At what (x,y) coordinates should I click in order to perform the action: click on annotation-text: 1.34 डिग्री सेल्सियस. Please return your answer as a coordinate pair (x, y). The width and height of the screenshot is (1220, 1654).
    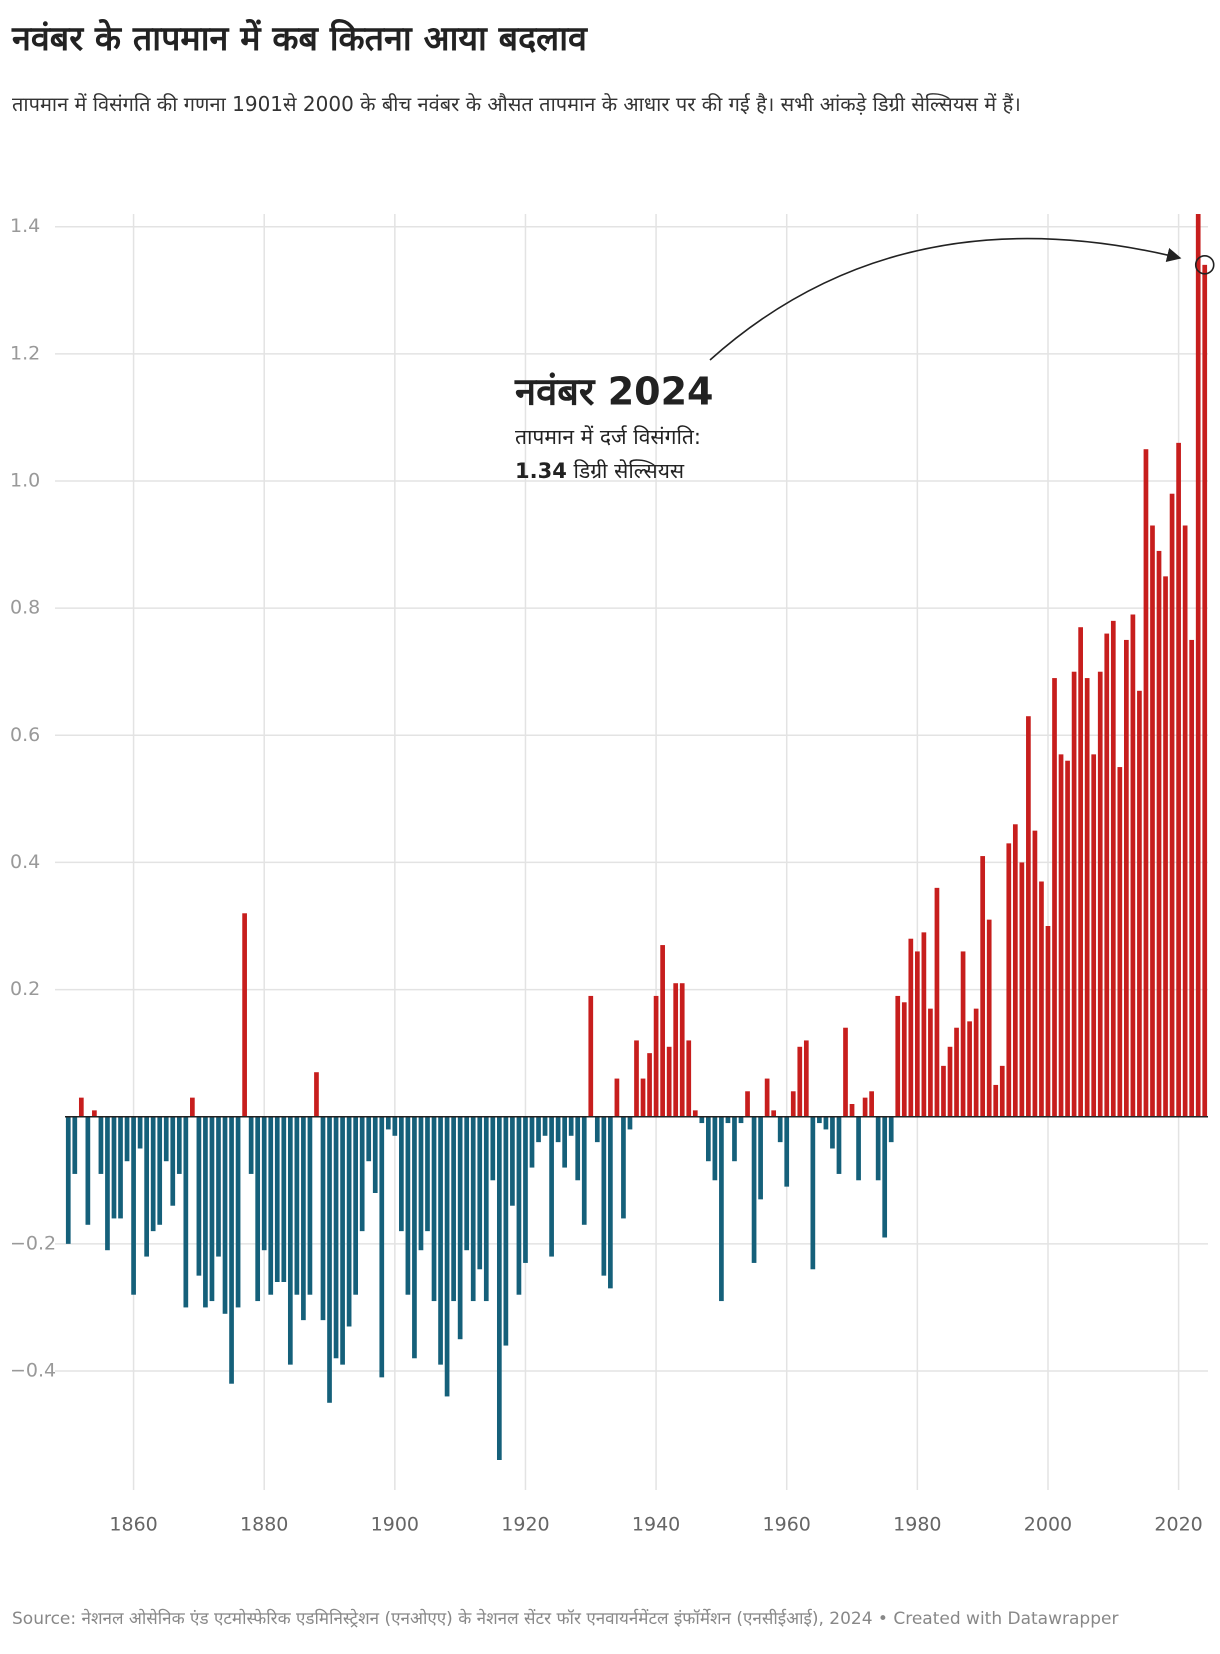
    Looking at the image, I should click on (600, 471).